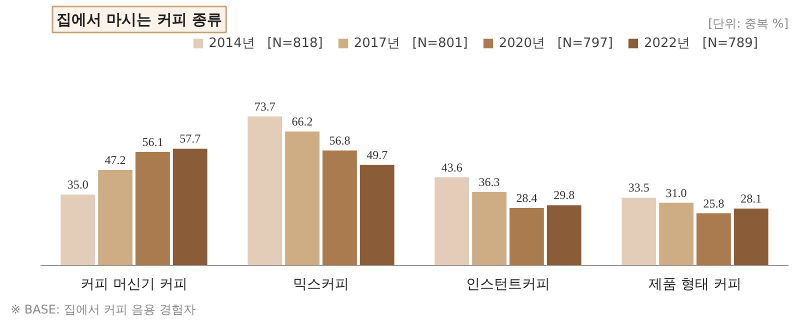 The height and width of the screenshot is (321, 800). Describe the element at coordinates (713, 203) in the screenshot. I see `data-label: 25.8` at that location.